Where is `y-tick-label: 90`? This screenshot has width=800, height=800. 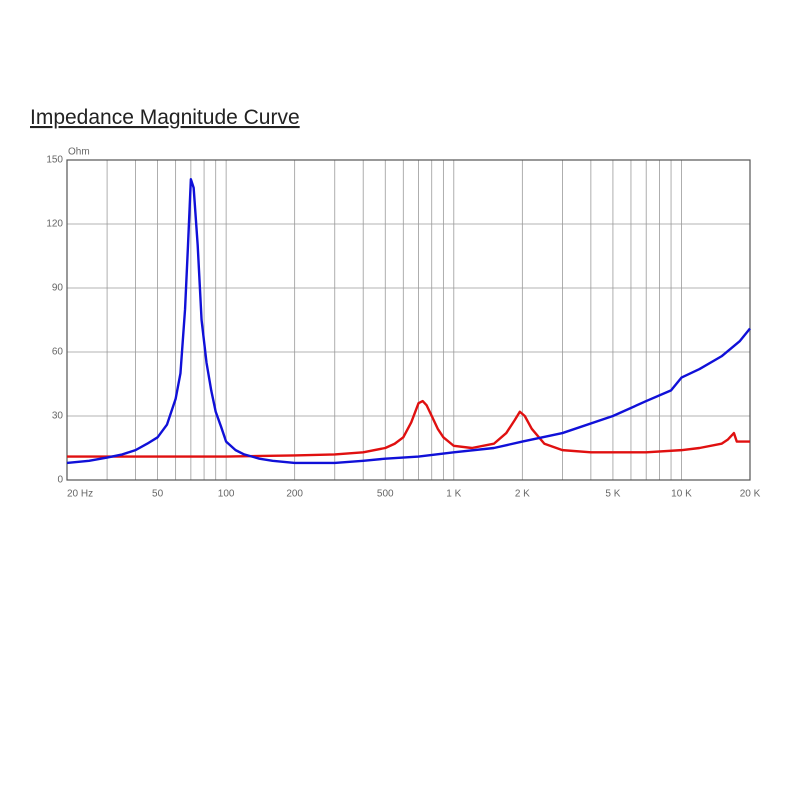 y-tick-label: 90 is located at coordinates (58, 288).